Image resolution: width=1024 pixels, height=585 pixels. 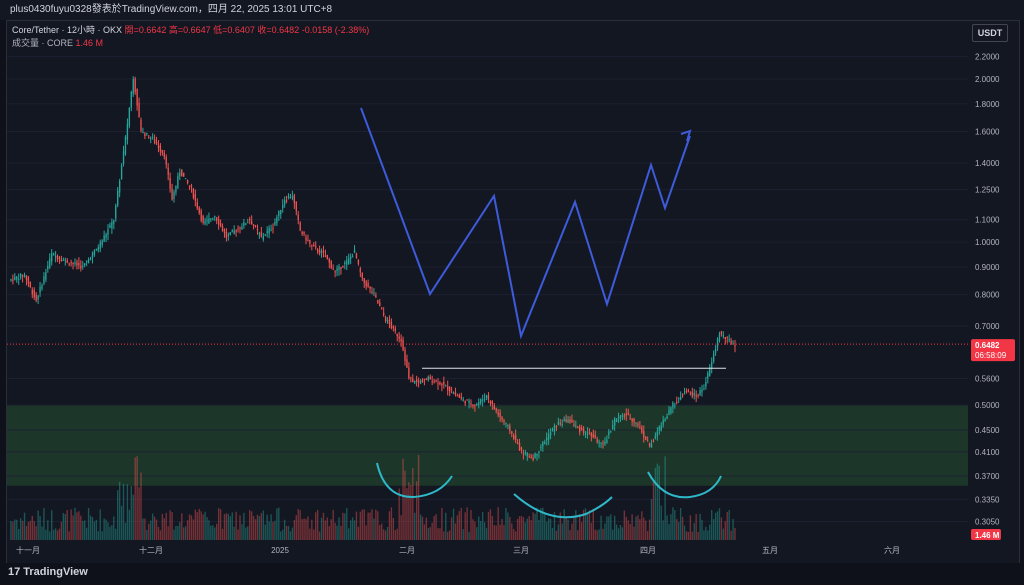 What do you see at coordinates (987, 267) in the screenshot?
I see `y-tick-label: 0.9000` at bounding box center [987, 267].